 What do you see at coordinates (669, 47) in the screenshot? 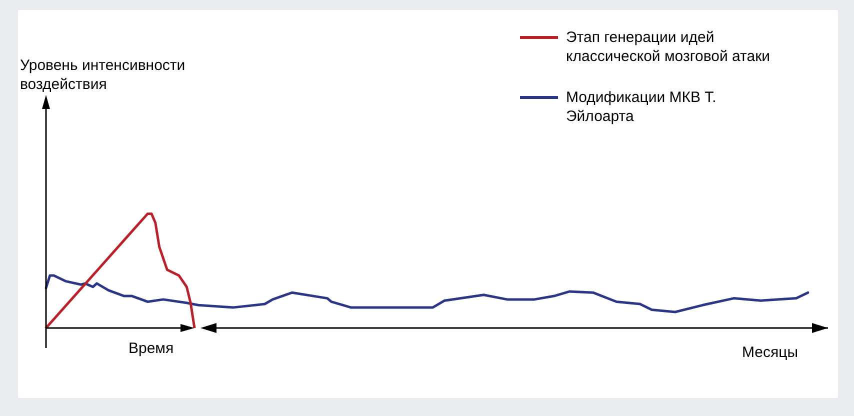
I see `legend-label: Этап генерации идей классической мозговой атаки` at bounding box center [669, 47].